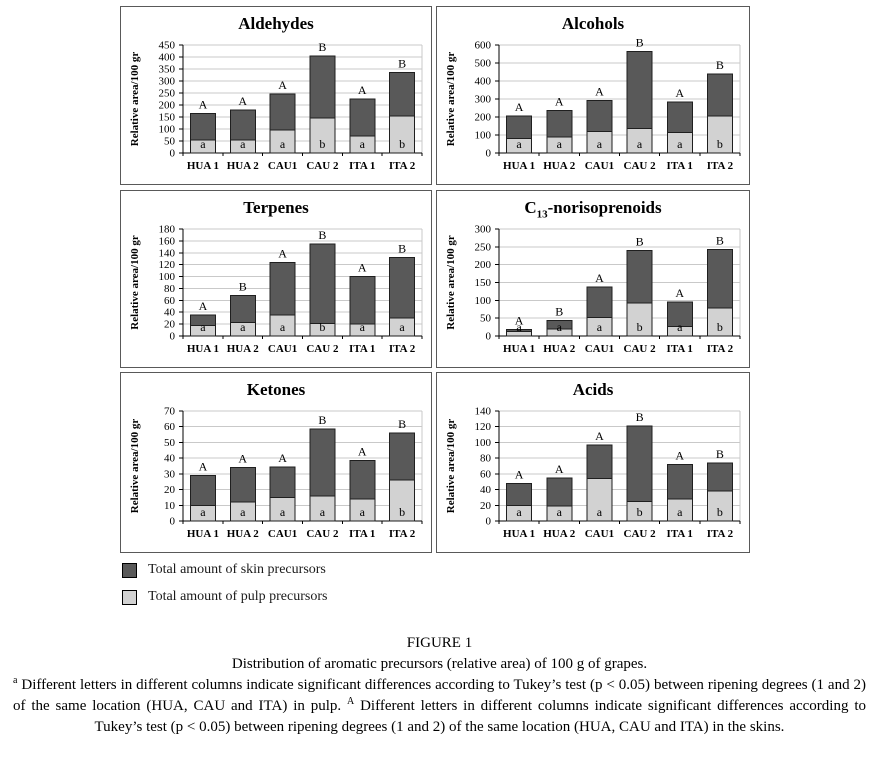  I want to click on chart-title-text: C, so click(530, 207).